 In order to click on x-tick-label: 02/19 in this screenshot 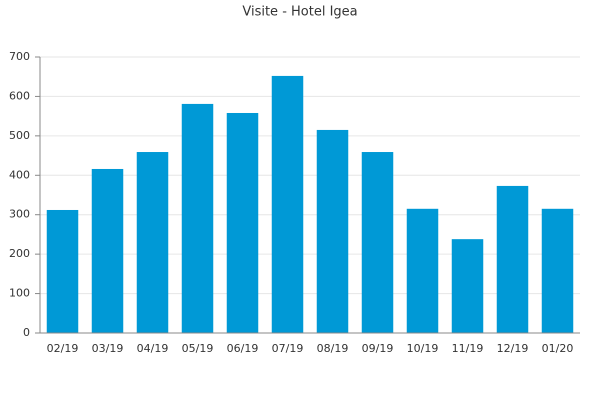, I will do `click(63, 348)`.